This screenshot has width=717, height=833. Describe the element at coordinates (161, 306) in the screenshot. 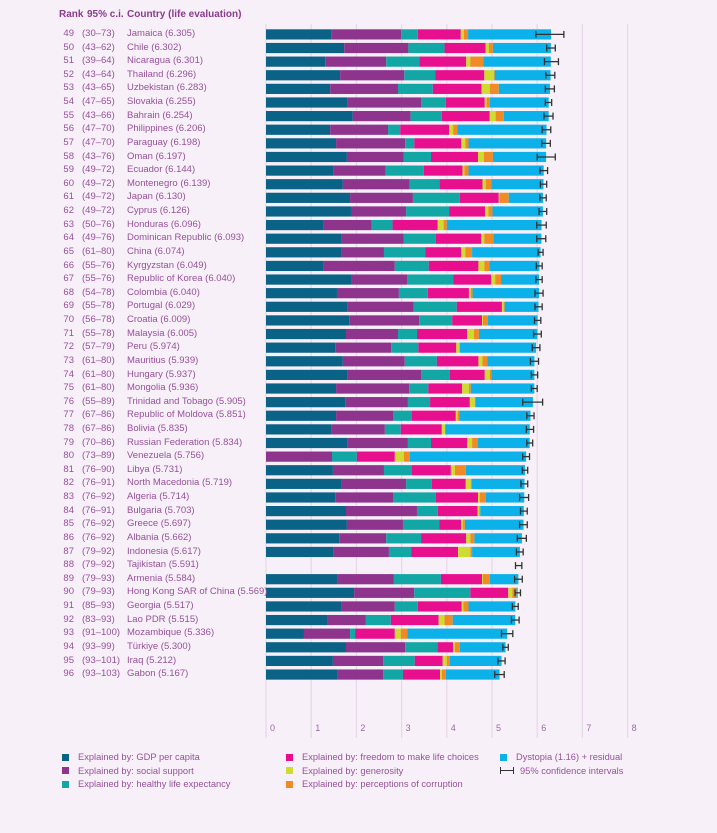

I see `country-label: Portugal (6.029)` at that location.